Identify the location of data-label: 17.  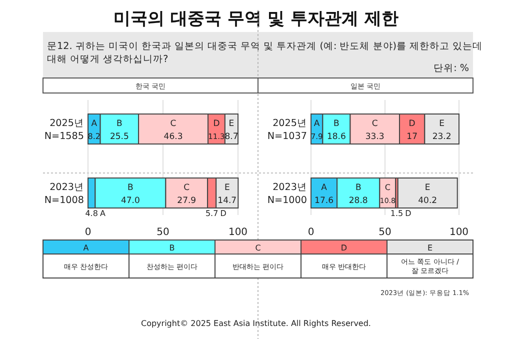
(412, 137).